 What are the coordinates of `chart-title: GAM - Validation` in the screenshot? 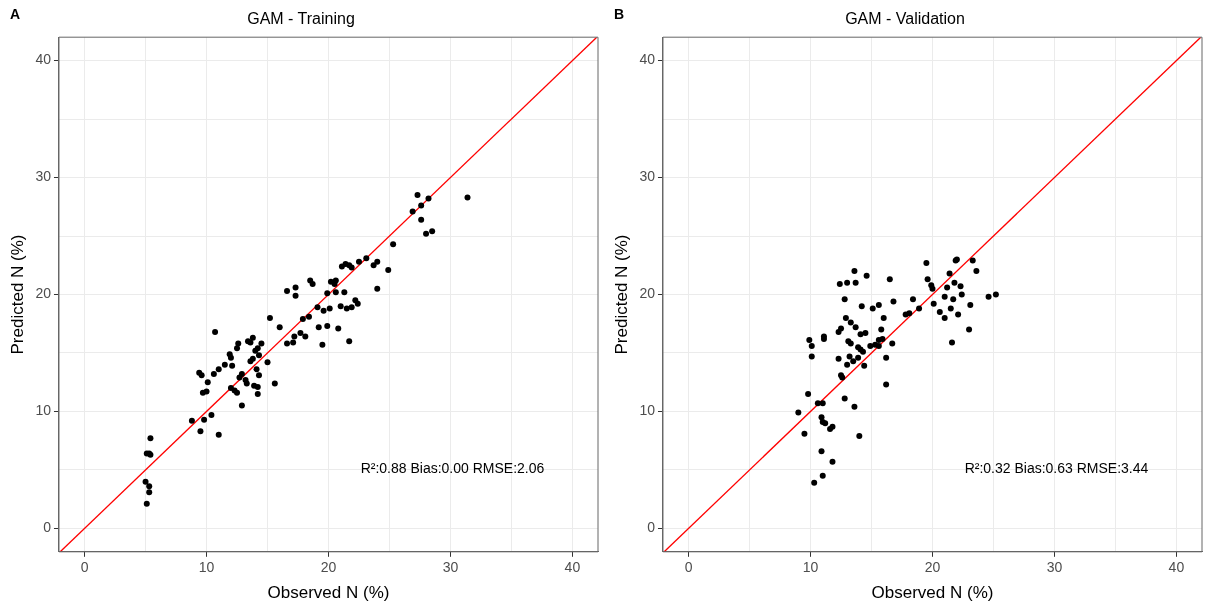 It's located at (905, 19).